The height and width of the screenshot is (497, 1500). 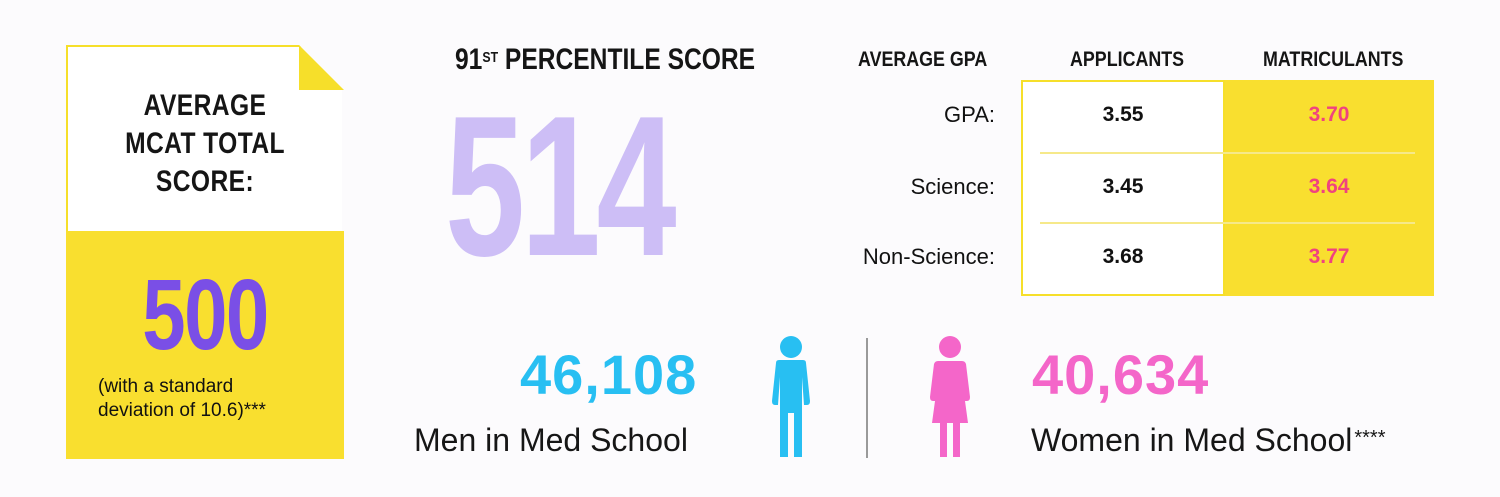 What do you see at coordinates (205, 105) in the screenshot?
I see `card-title-line: AVERAGE` at bounding box center [205, 105].